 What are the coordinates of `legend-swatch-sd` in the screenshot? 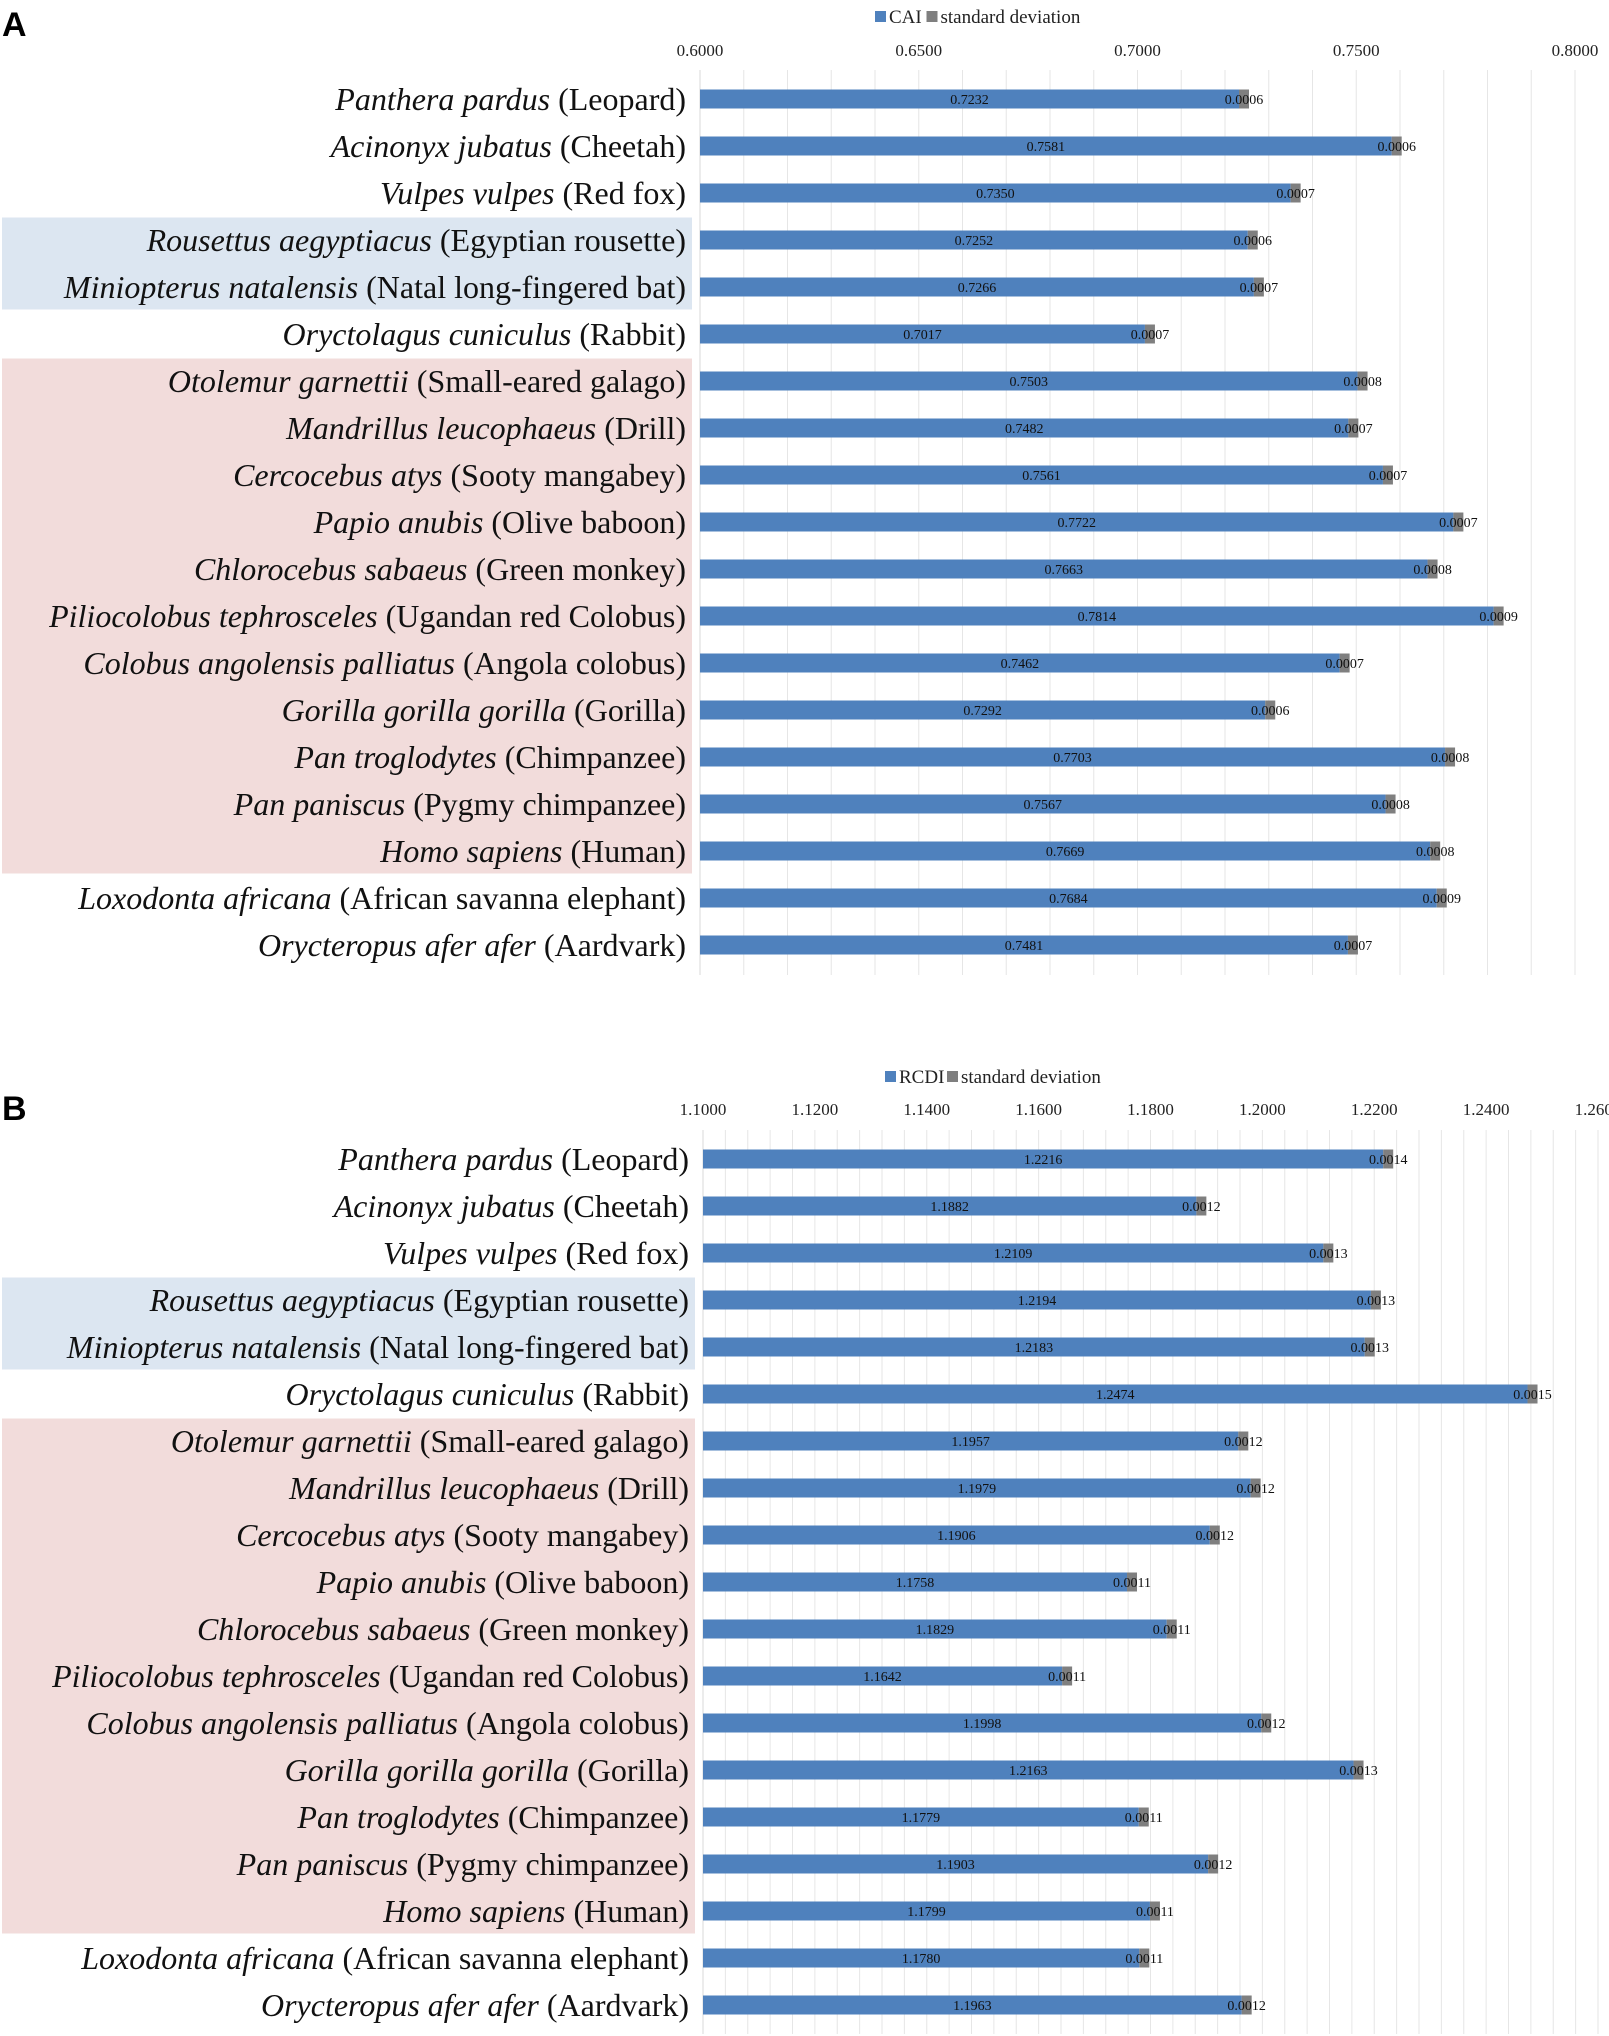 It's located at (932, 16).